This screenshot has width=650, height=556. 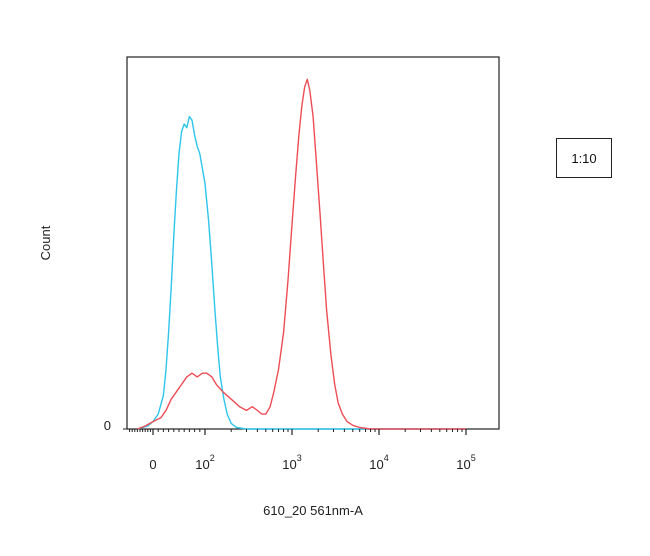 I want to click on legend-label: 1:10, so click(x=584, y=158).